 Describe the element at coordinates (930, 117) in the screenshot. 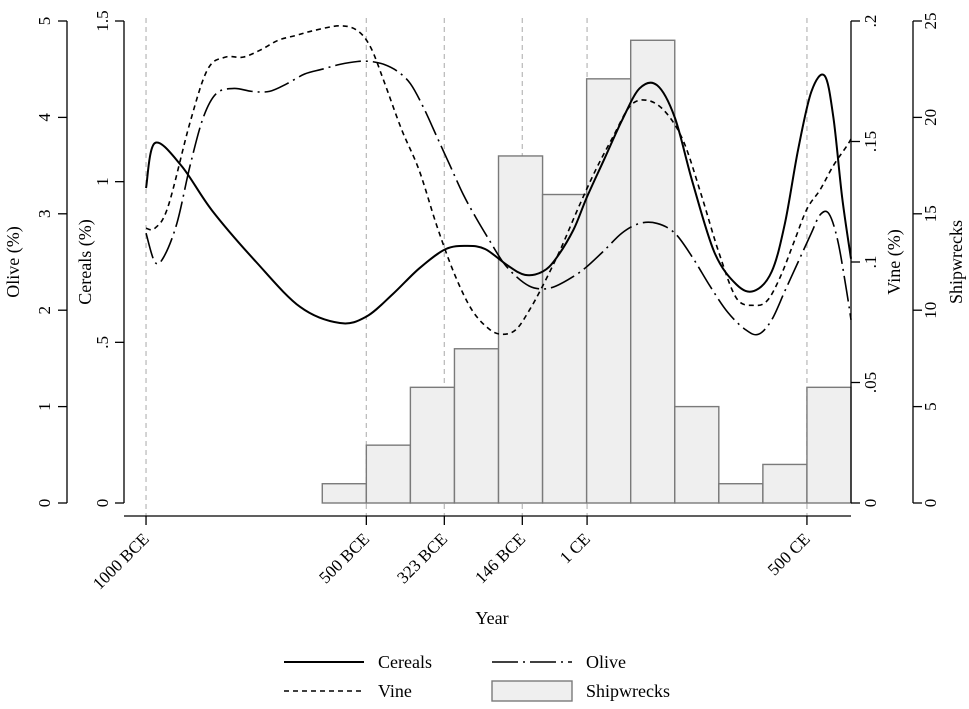

I see `shipwrecks-tick-label-4: 20` at that location.